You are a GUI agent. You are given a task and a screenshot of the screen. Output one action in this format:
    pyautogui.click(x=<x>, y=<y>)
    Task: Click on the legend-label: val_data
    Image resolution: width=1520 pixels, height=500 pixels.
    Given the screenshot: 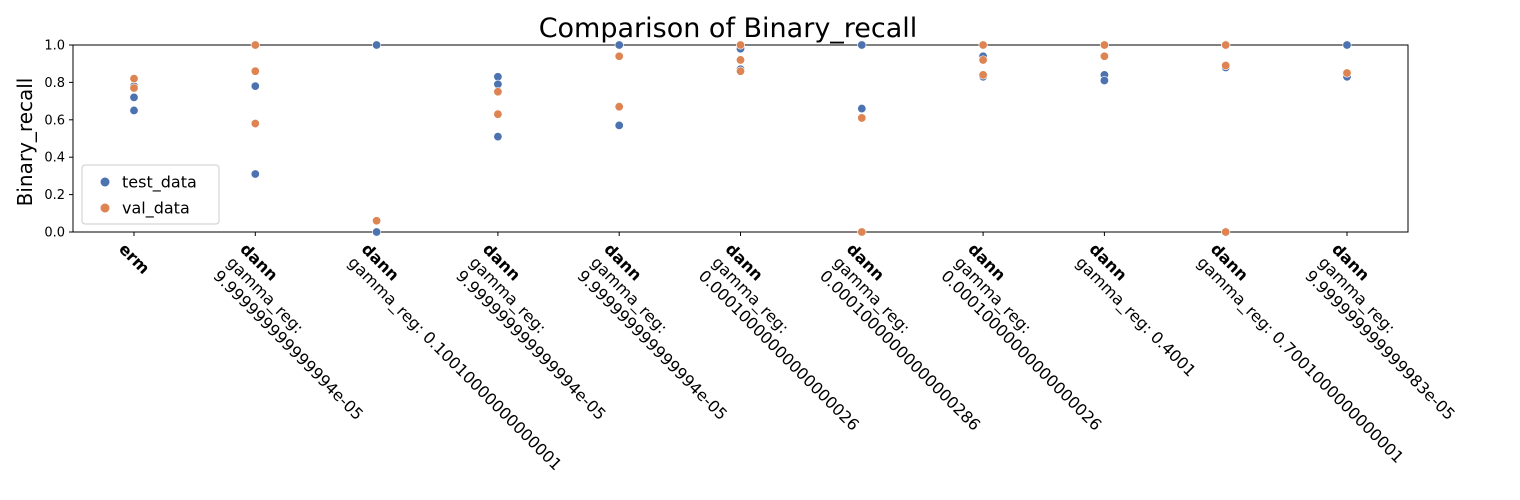 What is the action you would take?
    pyautogui.click(x=156, y=209)
    